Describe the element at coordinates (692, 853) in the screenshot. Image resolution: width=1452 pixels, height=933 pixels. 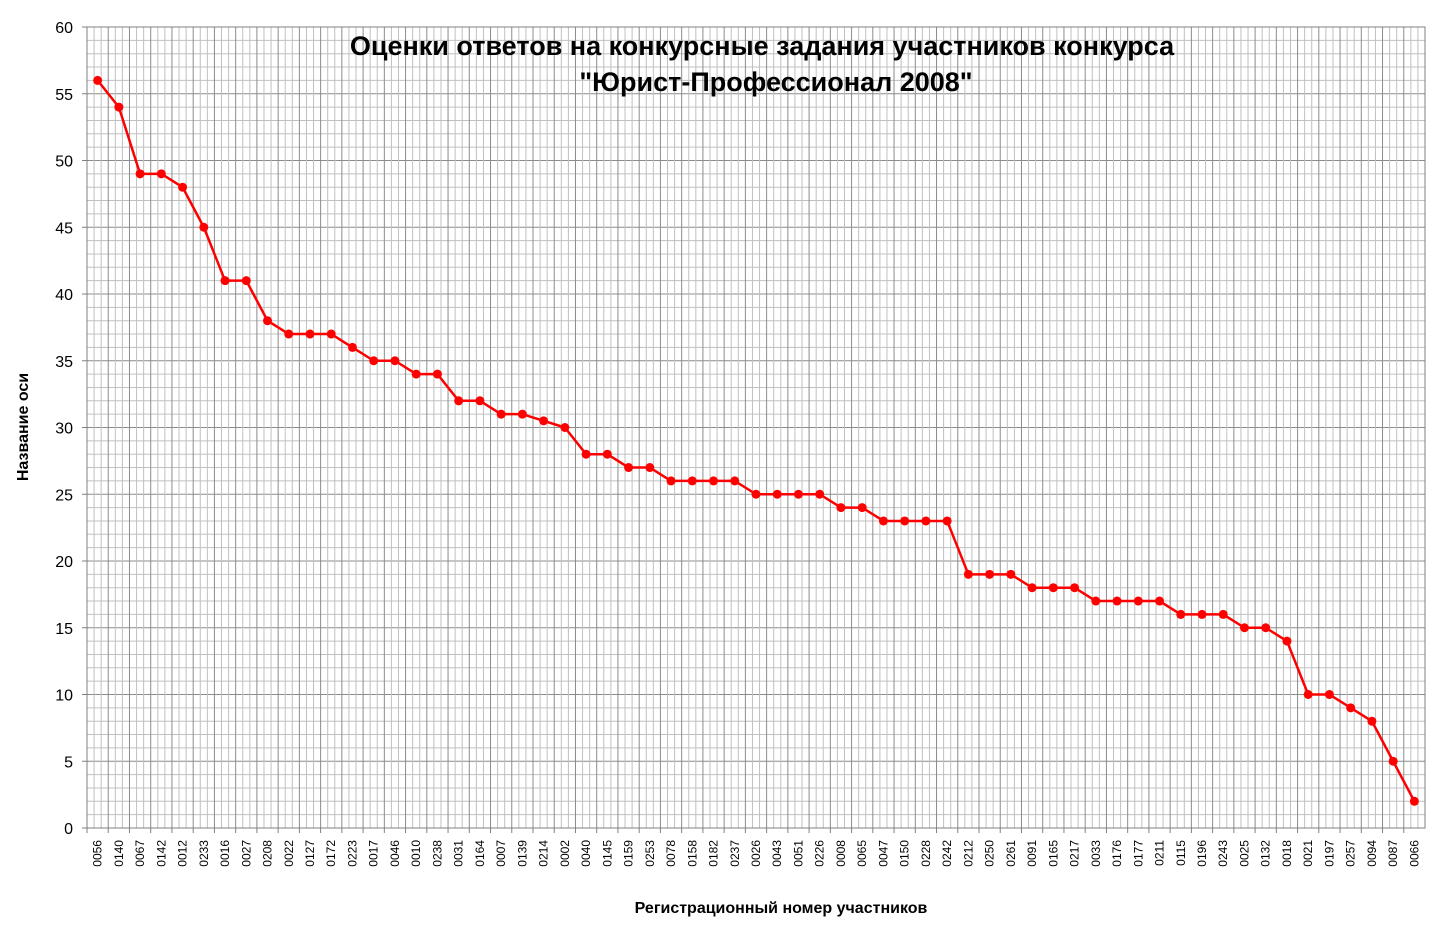
I see `x-tick-label: 0158` at that location.